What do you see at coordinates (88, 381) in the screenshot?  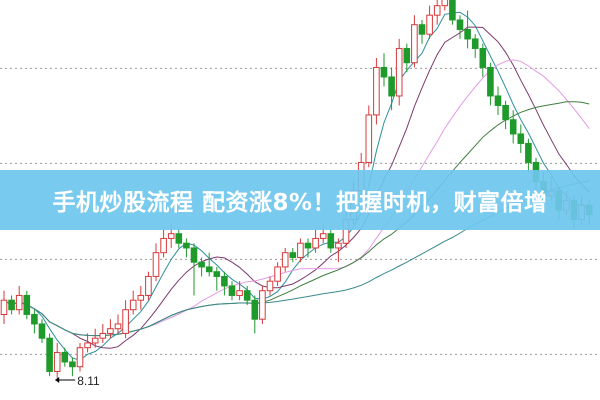 I see `low-price-label: 8.11` at bounding box center [88, 381].